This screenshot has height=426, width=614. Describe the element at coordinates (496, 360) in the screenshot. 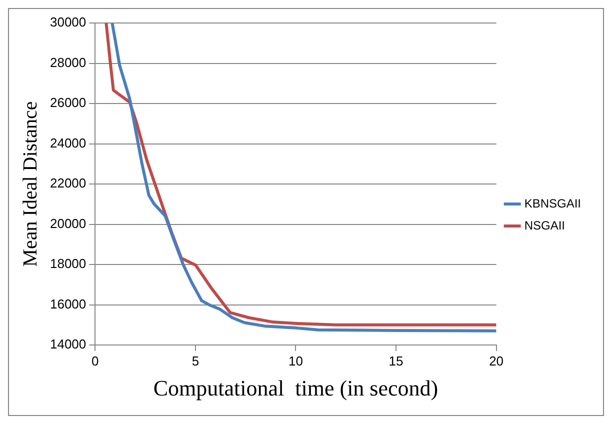

I see `x-tick-label: 20` at that location.